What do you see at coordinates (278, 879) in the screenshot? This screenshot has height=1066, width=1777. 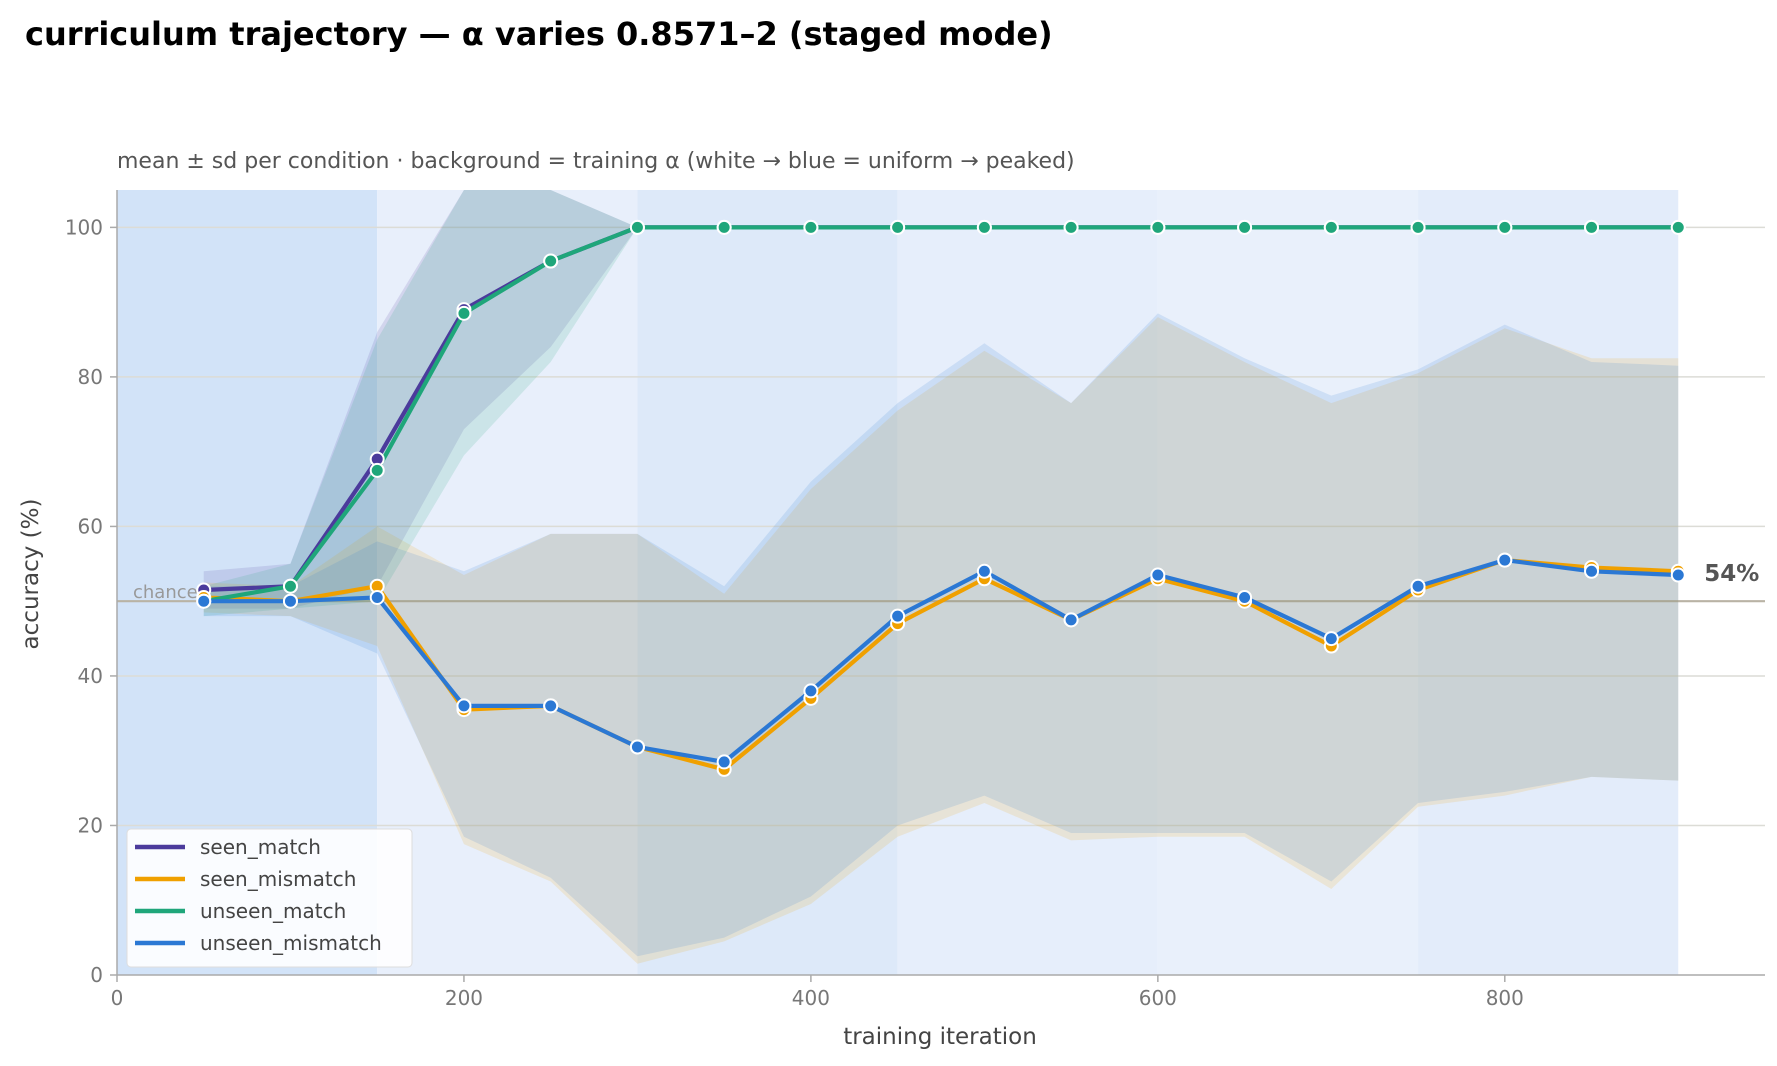 I see `legend-label-seen_mismatch: seen_mismatch` at bounding box center [278, 879].